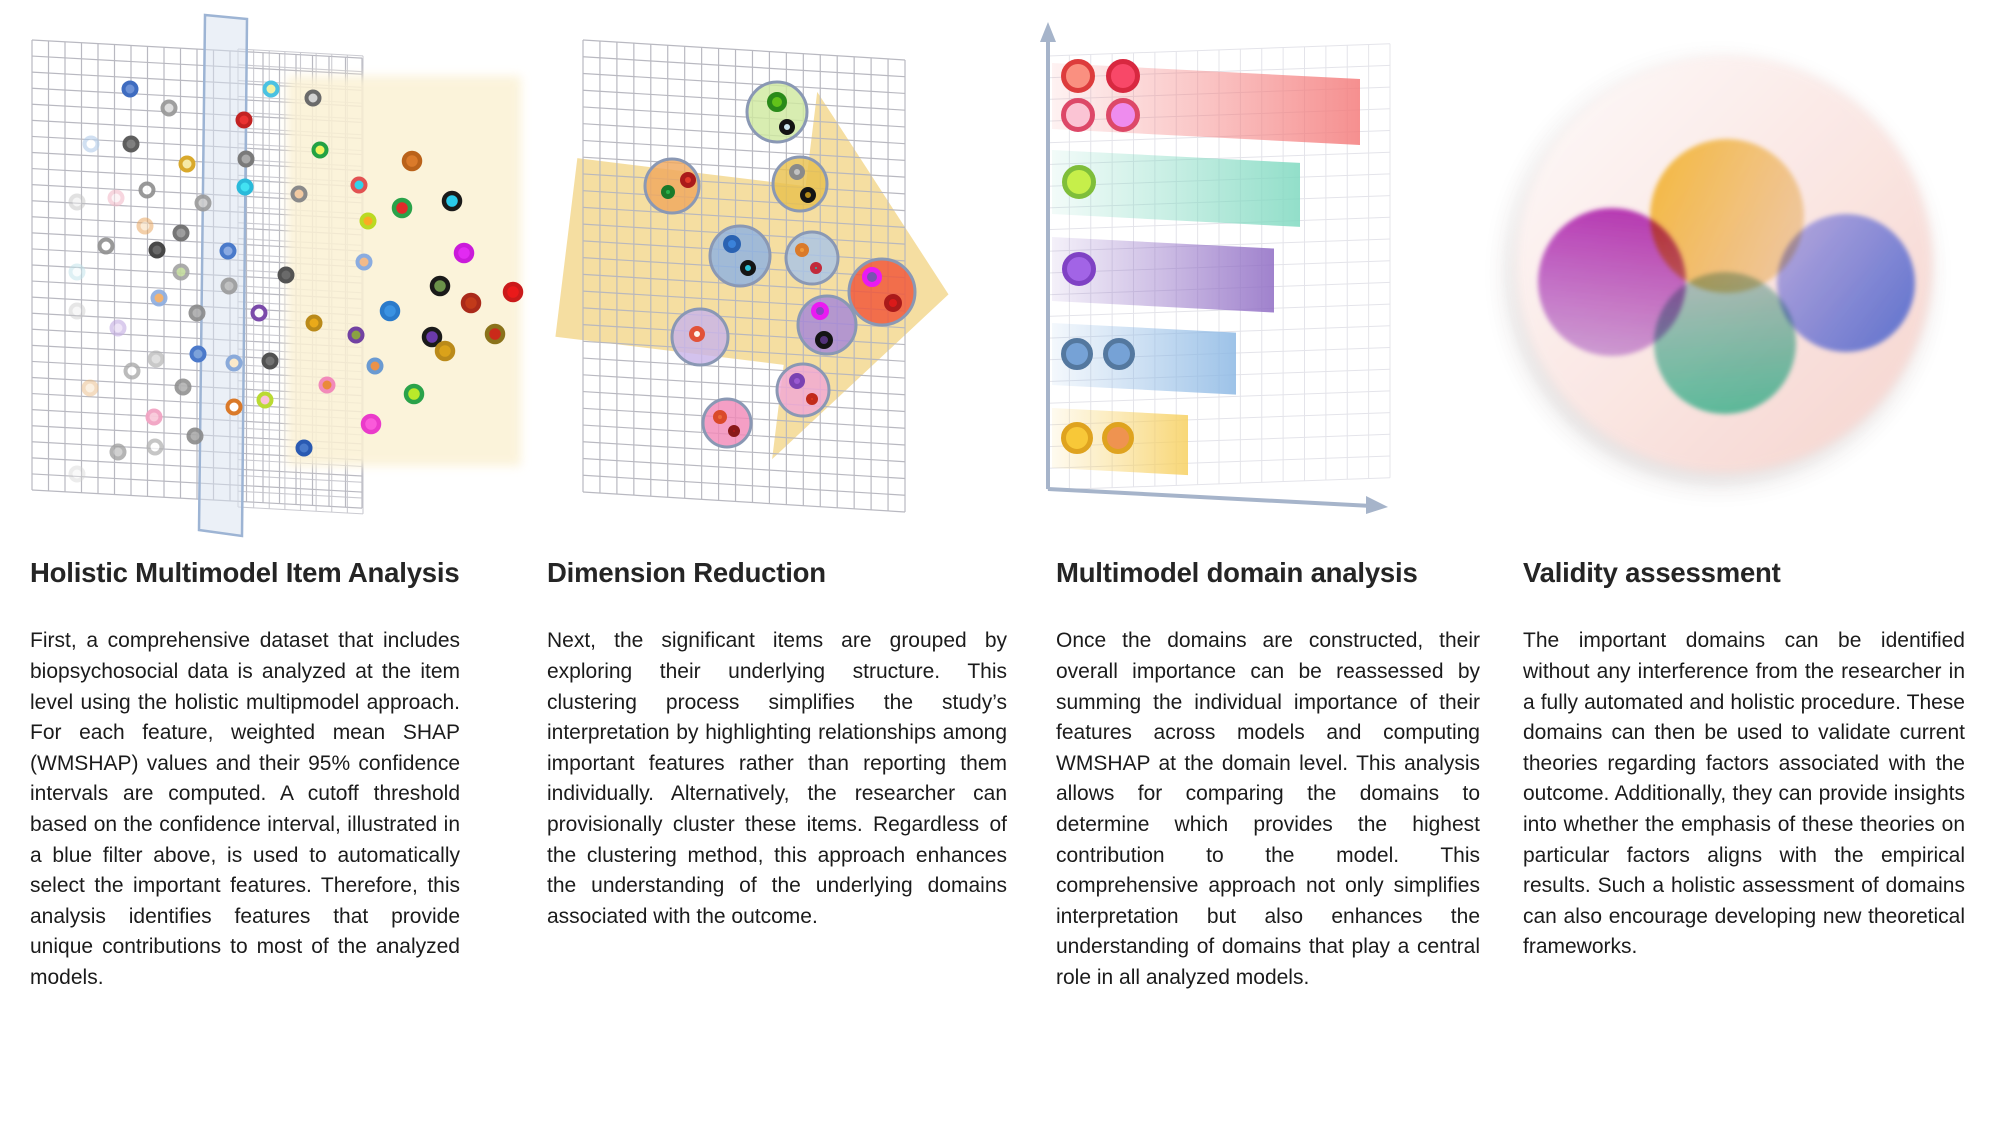 The image size is (1992, 1131). I want to click on grid-plane, so click(744, 276).